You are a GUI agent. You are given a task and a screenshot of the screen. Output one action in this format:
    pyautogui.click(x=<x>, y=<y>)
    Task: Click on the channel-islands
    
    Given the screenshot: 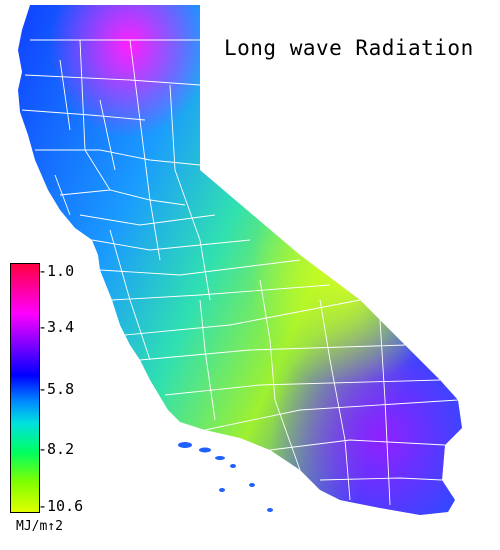 What is the action you would take?
    pyautogui.click(x=225, y=477)
    